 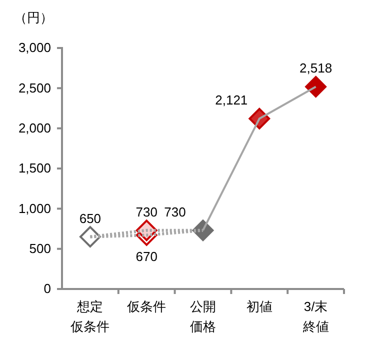 I want to click on data-label: 2,121, so click(x=231, y=100).